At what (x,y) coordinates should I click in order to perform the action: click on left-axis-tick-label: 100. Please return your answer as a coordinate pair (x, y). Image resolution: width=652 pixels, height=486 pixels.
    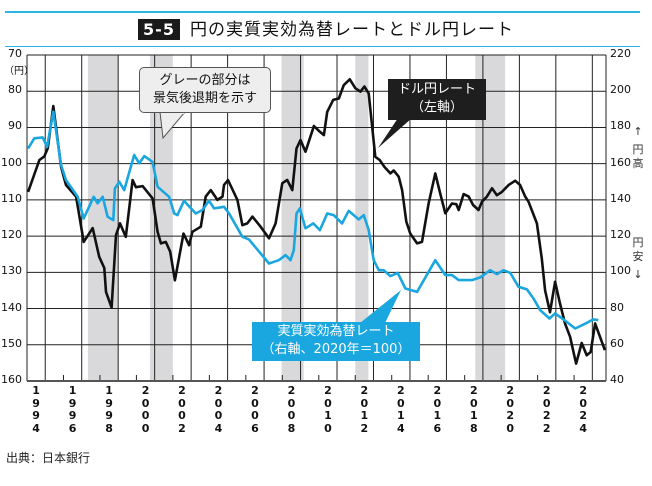
    Looking at the image, I should click on (11, 162).